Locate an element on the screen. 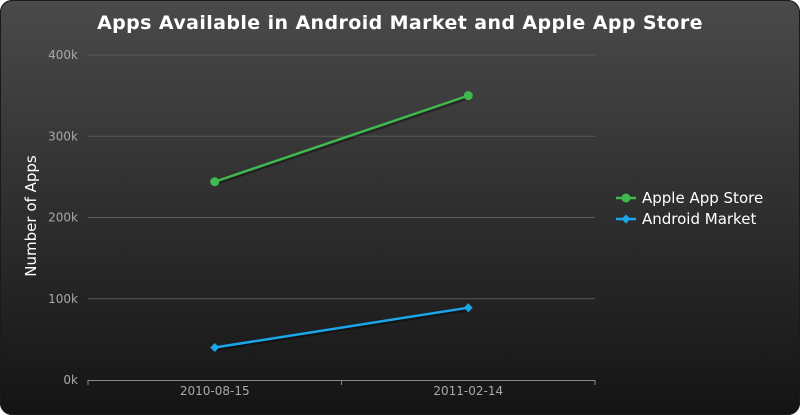 This screenshot has width=800, height=415. y-tick-label: 400k is located at coordinates (63, 55).